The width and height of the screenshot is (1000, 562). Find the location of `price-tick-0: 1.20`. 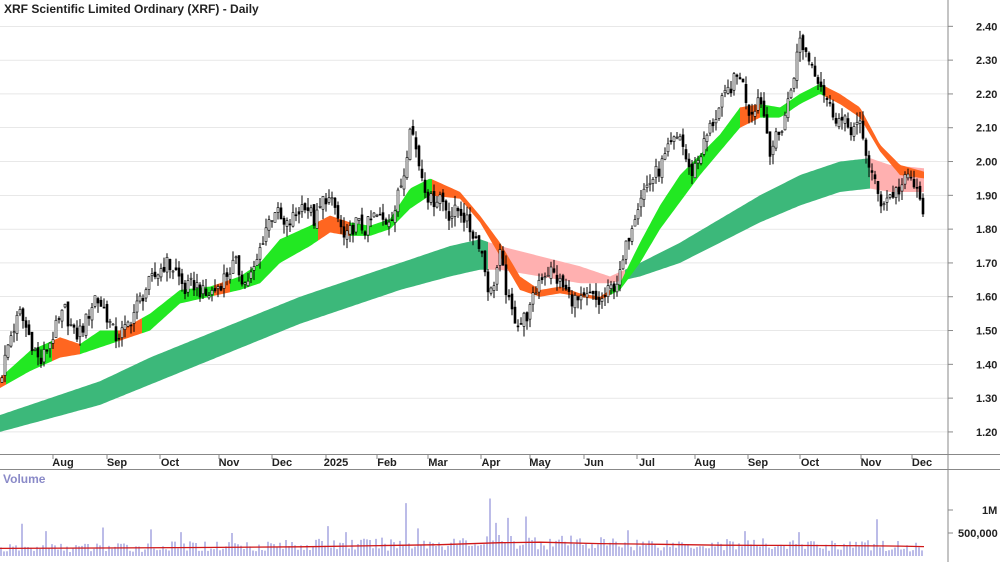

price-tick-0: 1.20 is located at coordinates (986, 433).